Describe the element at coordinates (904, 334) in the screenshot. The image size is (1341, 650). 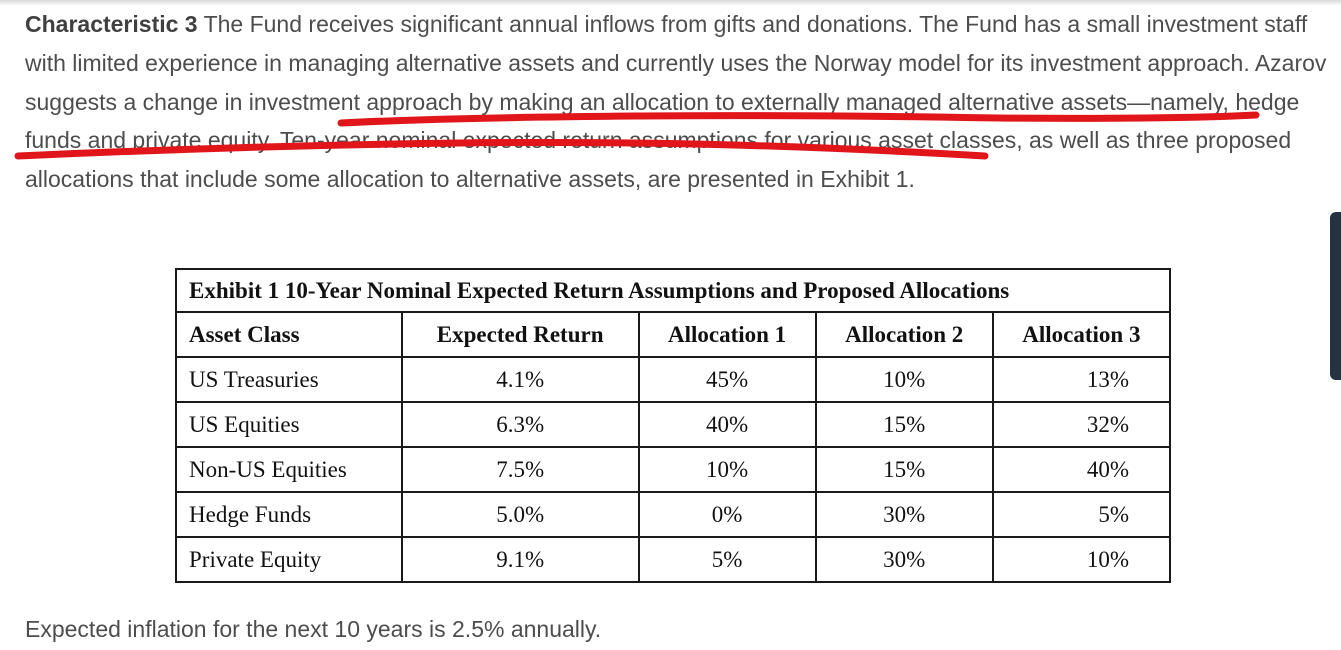
I see `column-header-allocation-2: Allocation 2` at that location.